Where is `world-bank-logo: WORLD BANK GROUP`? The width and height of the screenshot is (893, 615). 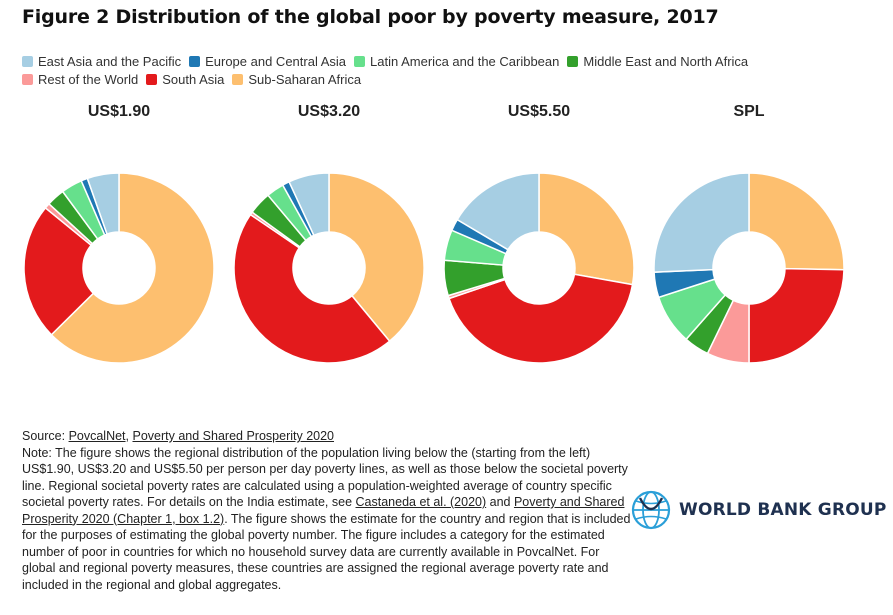
world-bank-logo: WORLD BANK GROUP is located at coordinates (759, 510).